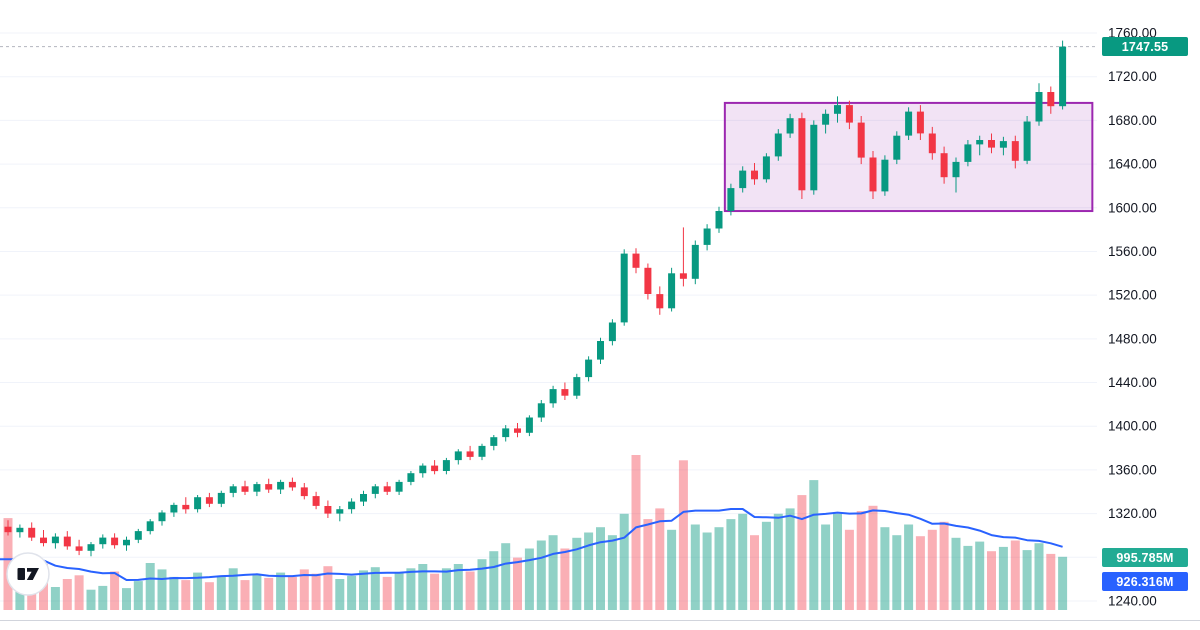 Image resolution: width=1200 pixels, height=630 pixels. I want to click on svg-text: 1520.00, so click(1132, 295).